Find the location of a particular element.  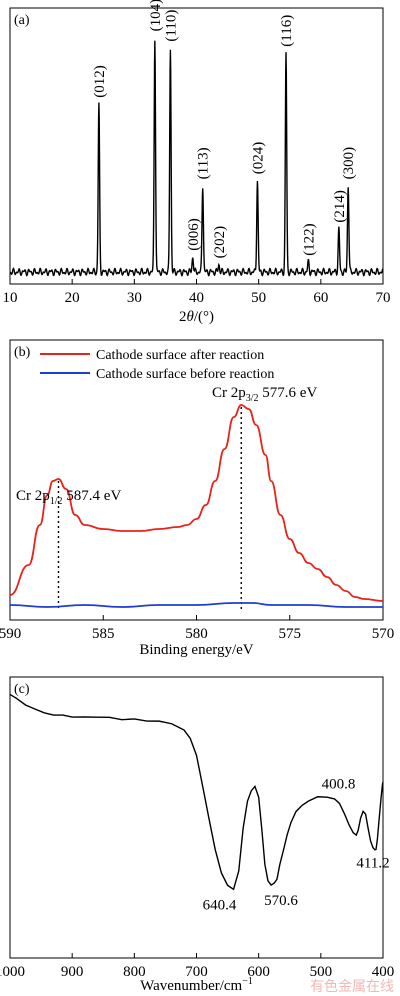

panel-a-tick-label-0: 10 is located at coordinates (10, 298).